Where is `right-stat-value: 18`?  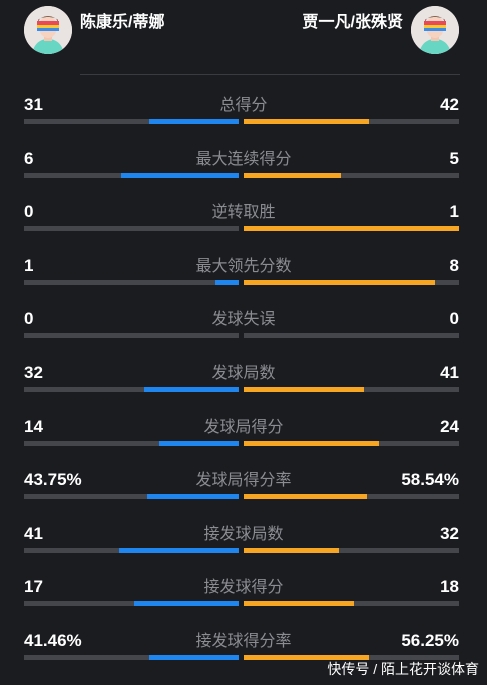
right-stat-value: 18 is located at coordinates (449, 587).